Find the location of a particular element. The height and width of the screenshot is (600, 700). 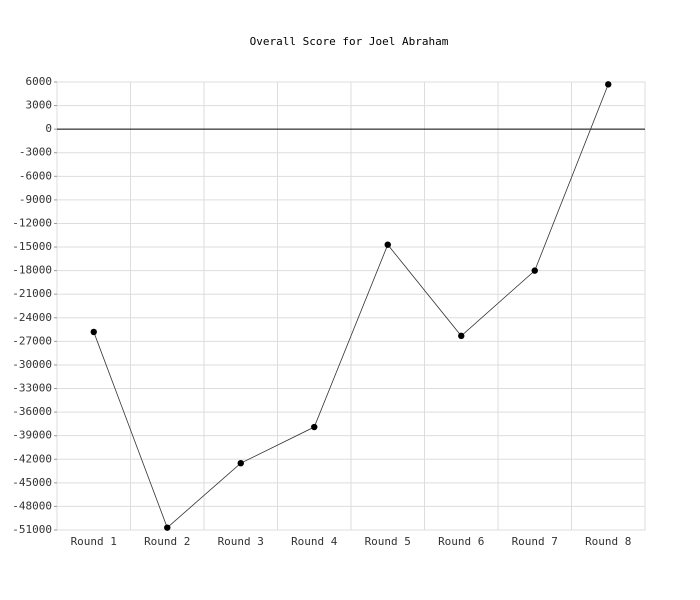

y-tick-label: -12000 is located at coordinates (32, 222).